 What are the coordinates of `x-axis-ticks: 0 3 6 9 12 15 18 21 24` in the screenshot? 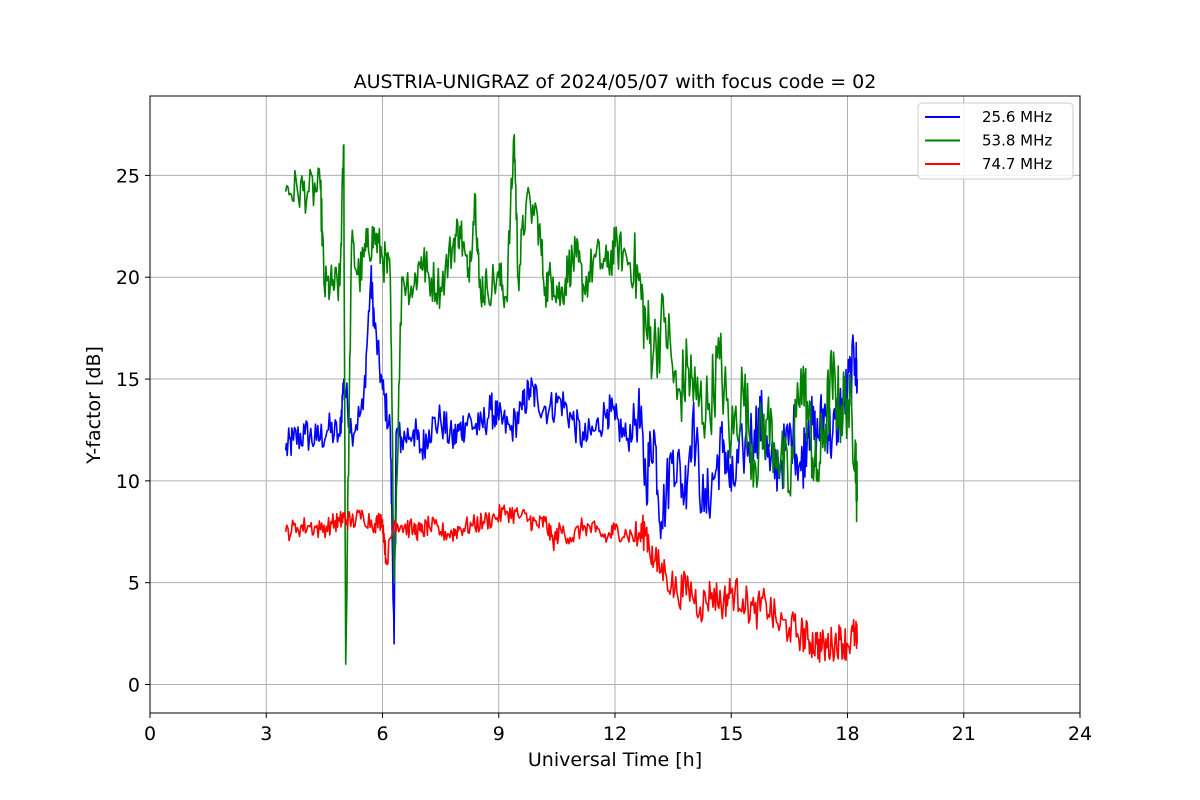 It's located at (618, 729).